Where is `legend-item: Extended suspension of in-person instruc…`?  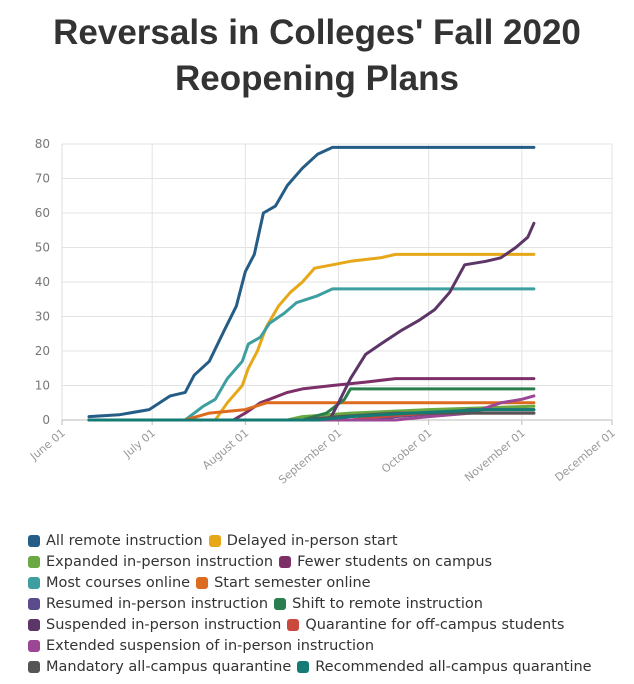 legend-item: Extended suspension of in-person instruc… is located at coordinates (201, 646).